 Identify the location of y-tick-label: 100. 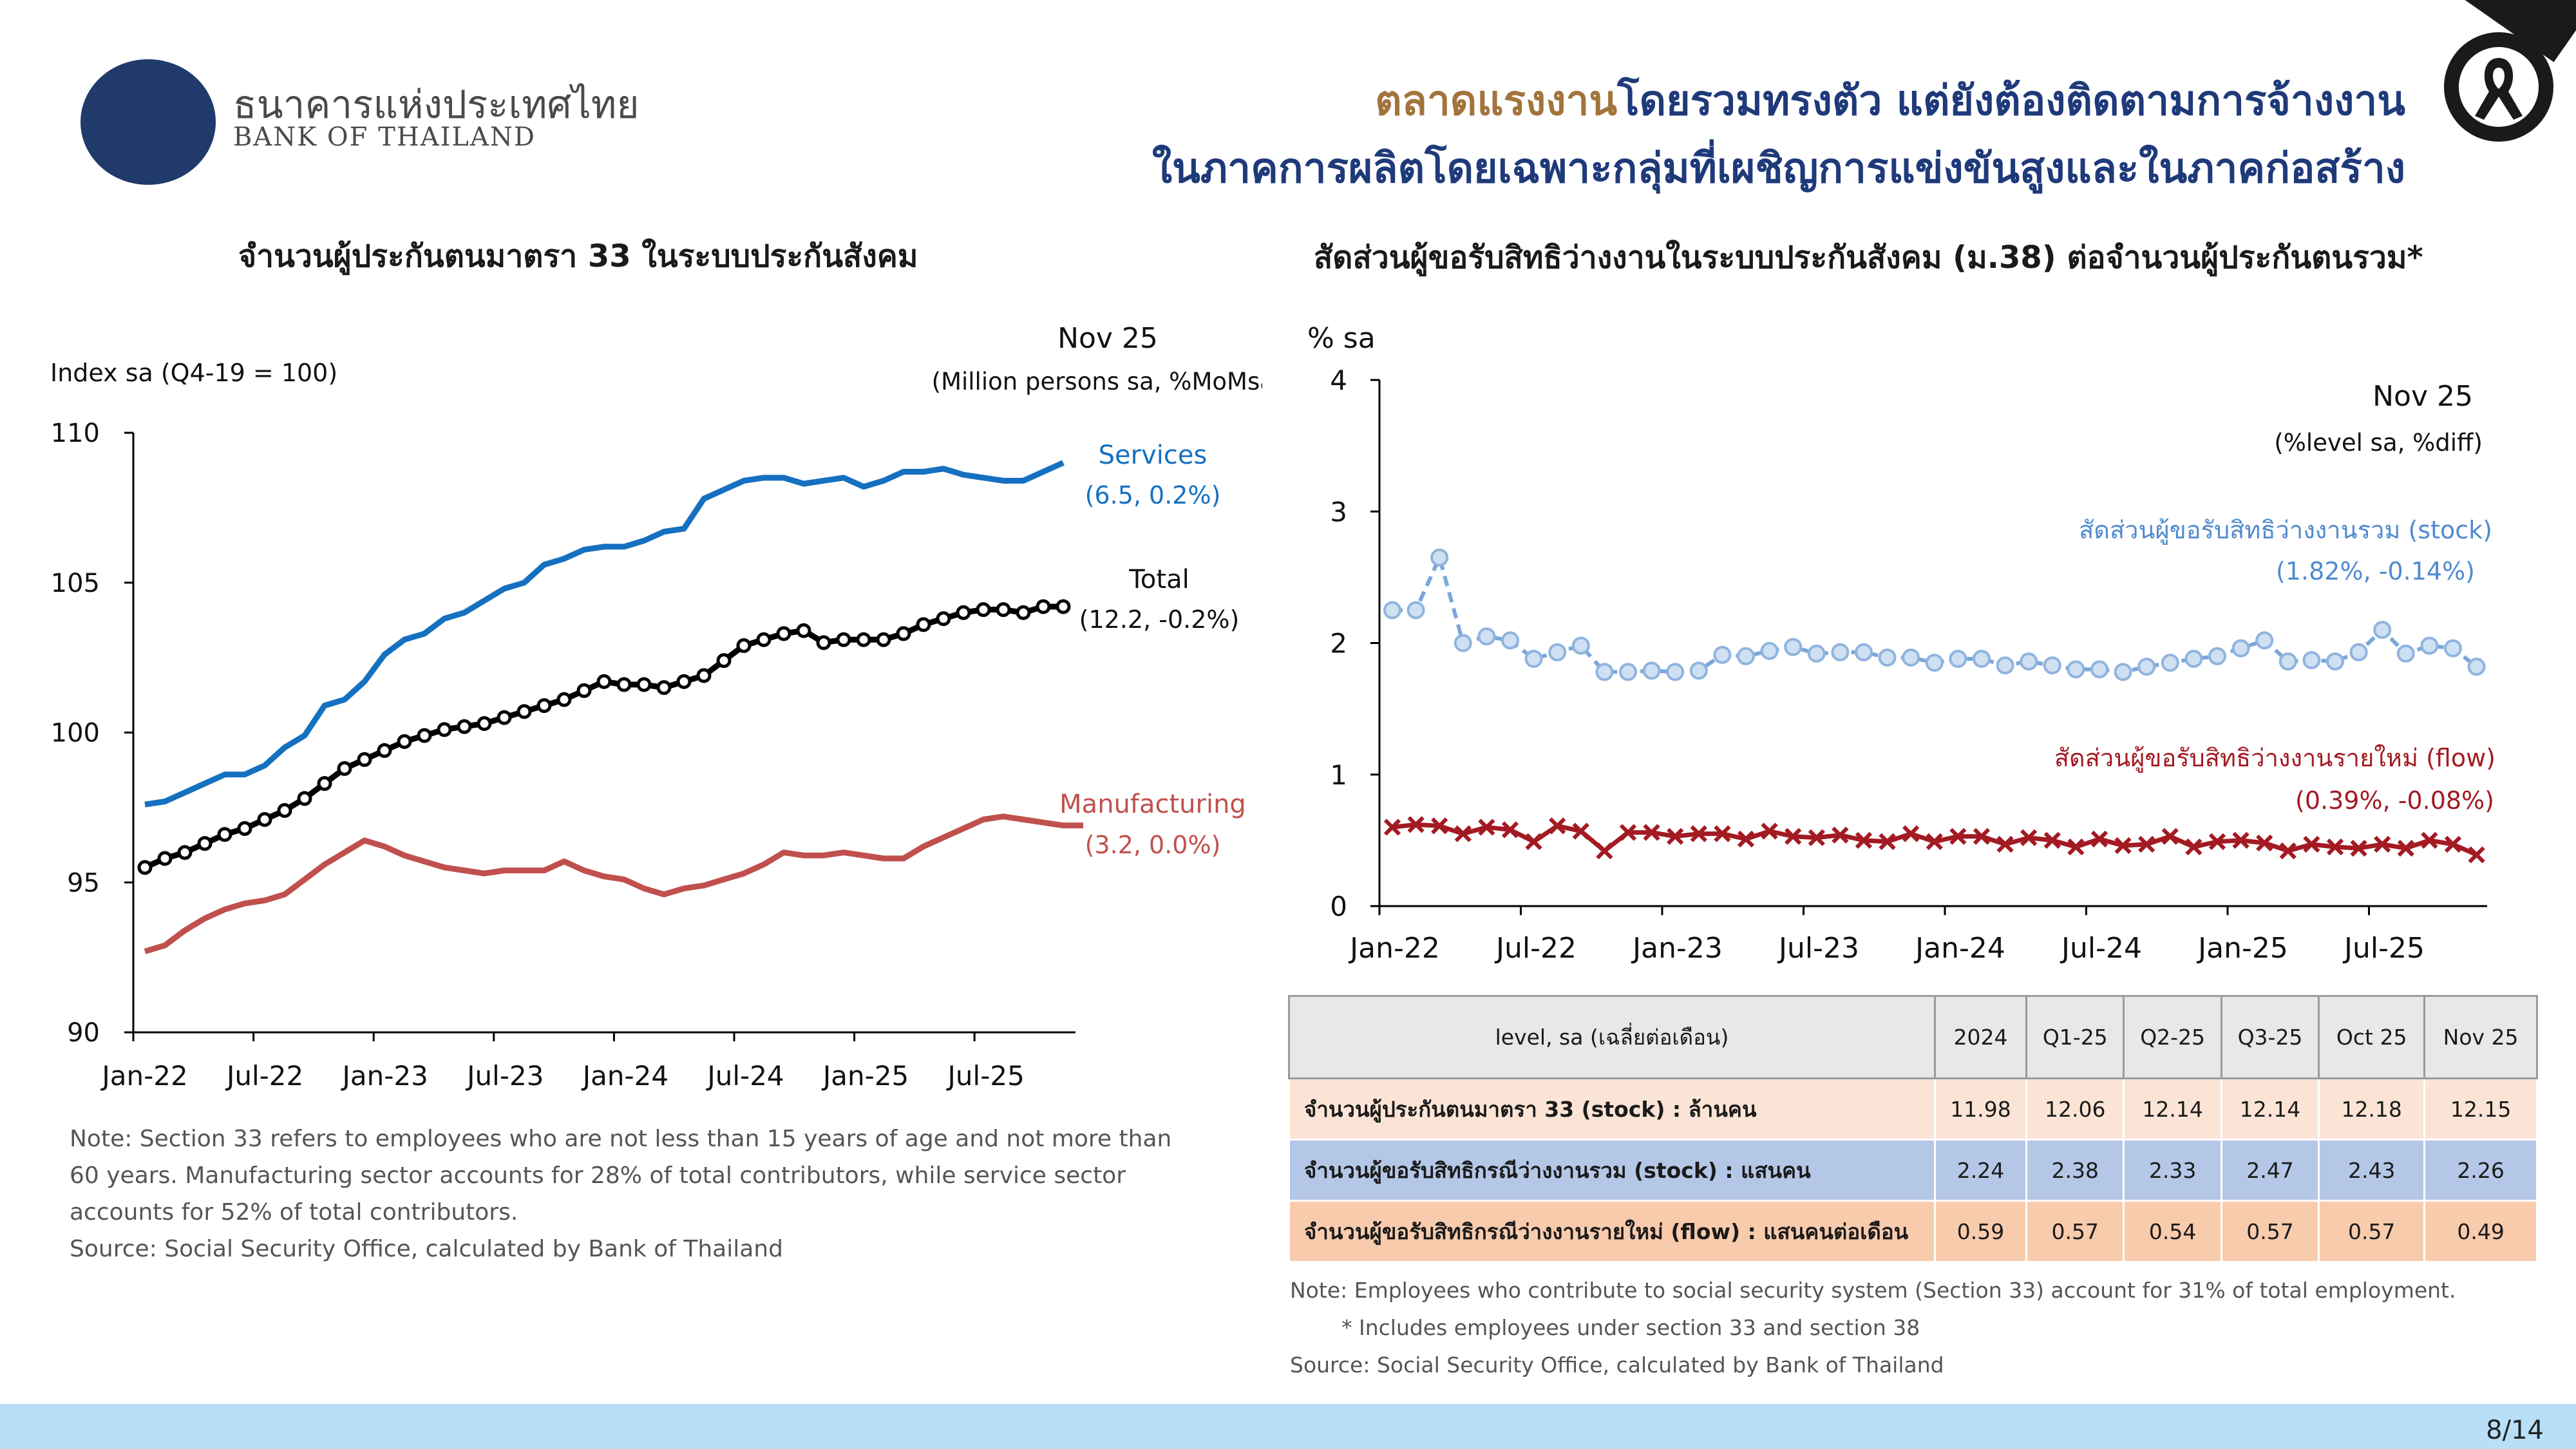
(75, 733).